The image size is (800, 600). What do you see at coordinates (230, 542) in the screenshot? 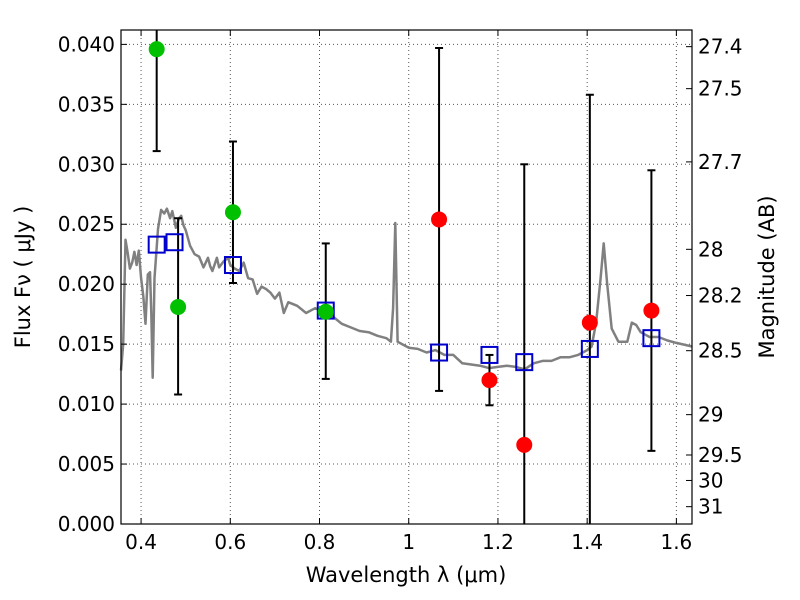
I see `x-tick-label: 0.6` at bounding box center [230, 542].